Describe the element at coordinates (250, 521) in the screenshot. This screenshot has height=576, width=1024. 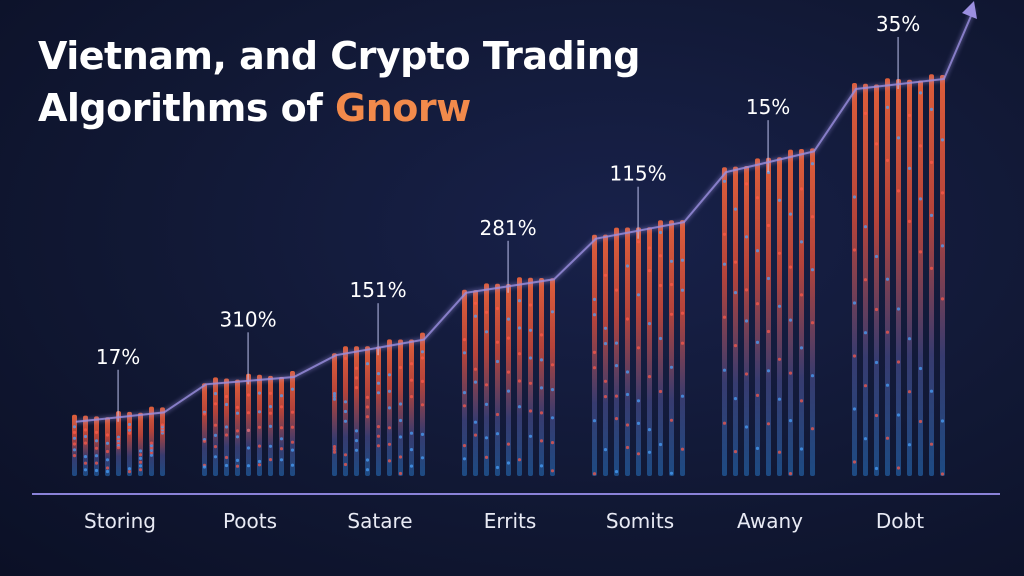
I see `category-label: Poots` at that location.